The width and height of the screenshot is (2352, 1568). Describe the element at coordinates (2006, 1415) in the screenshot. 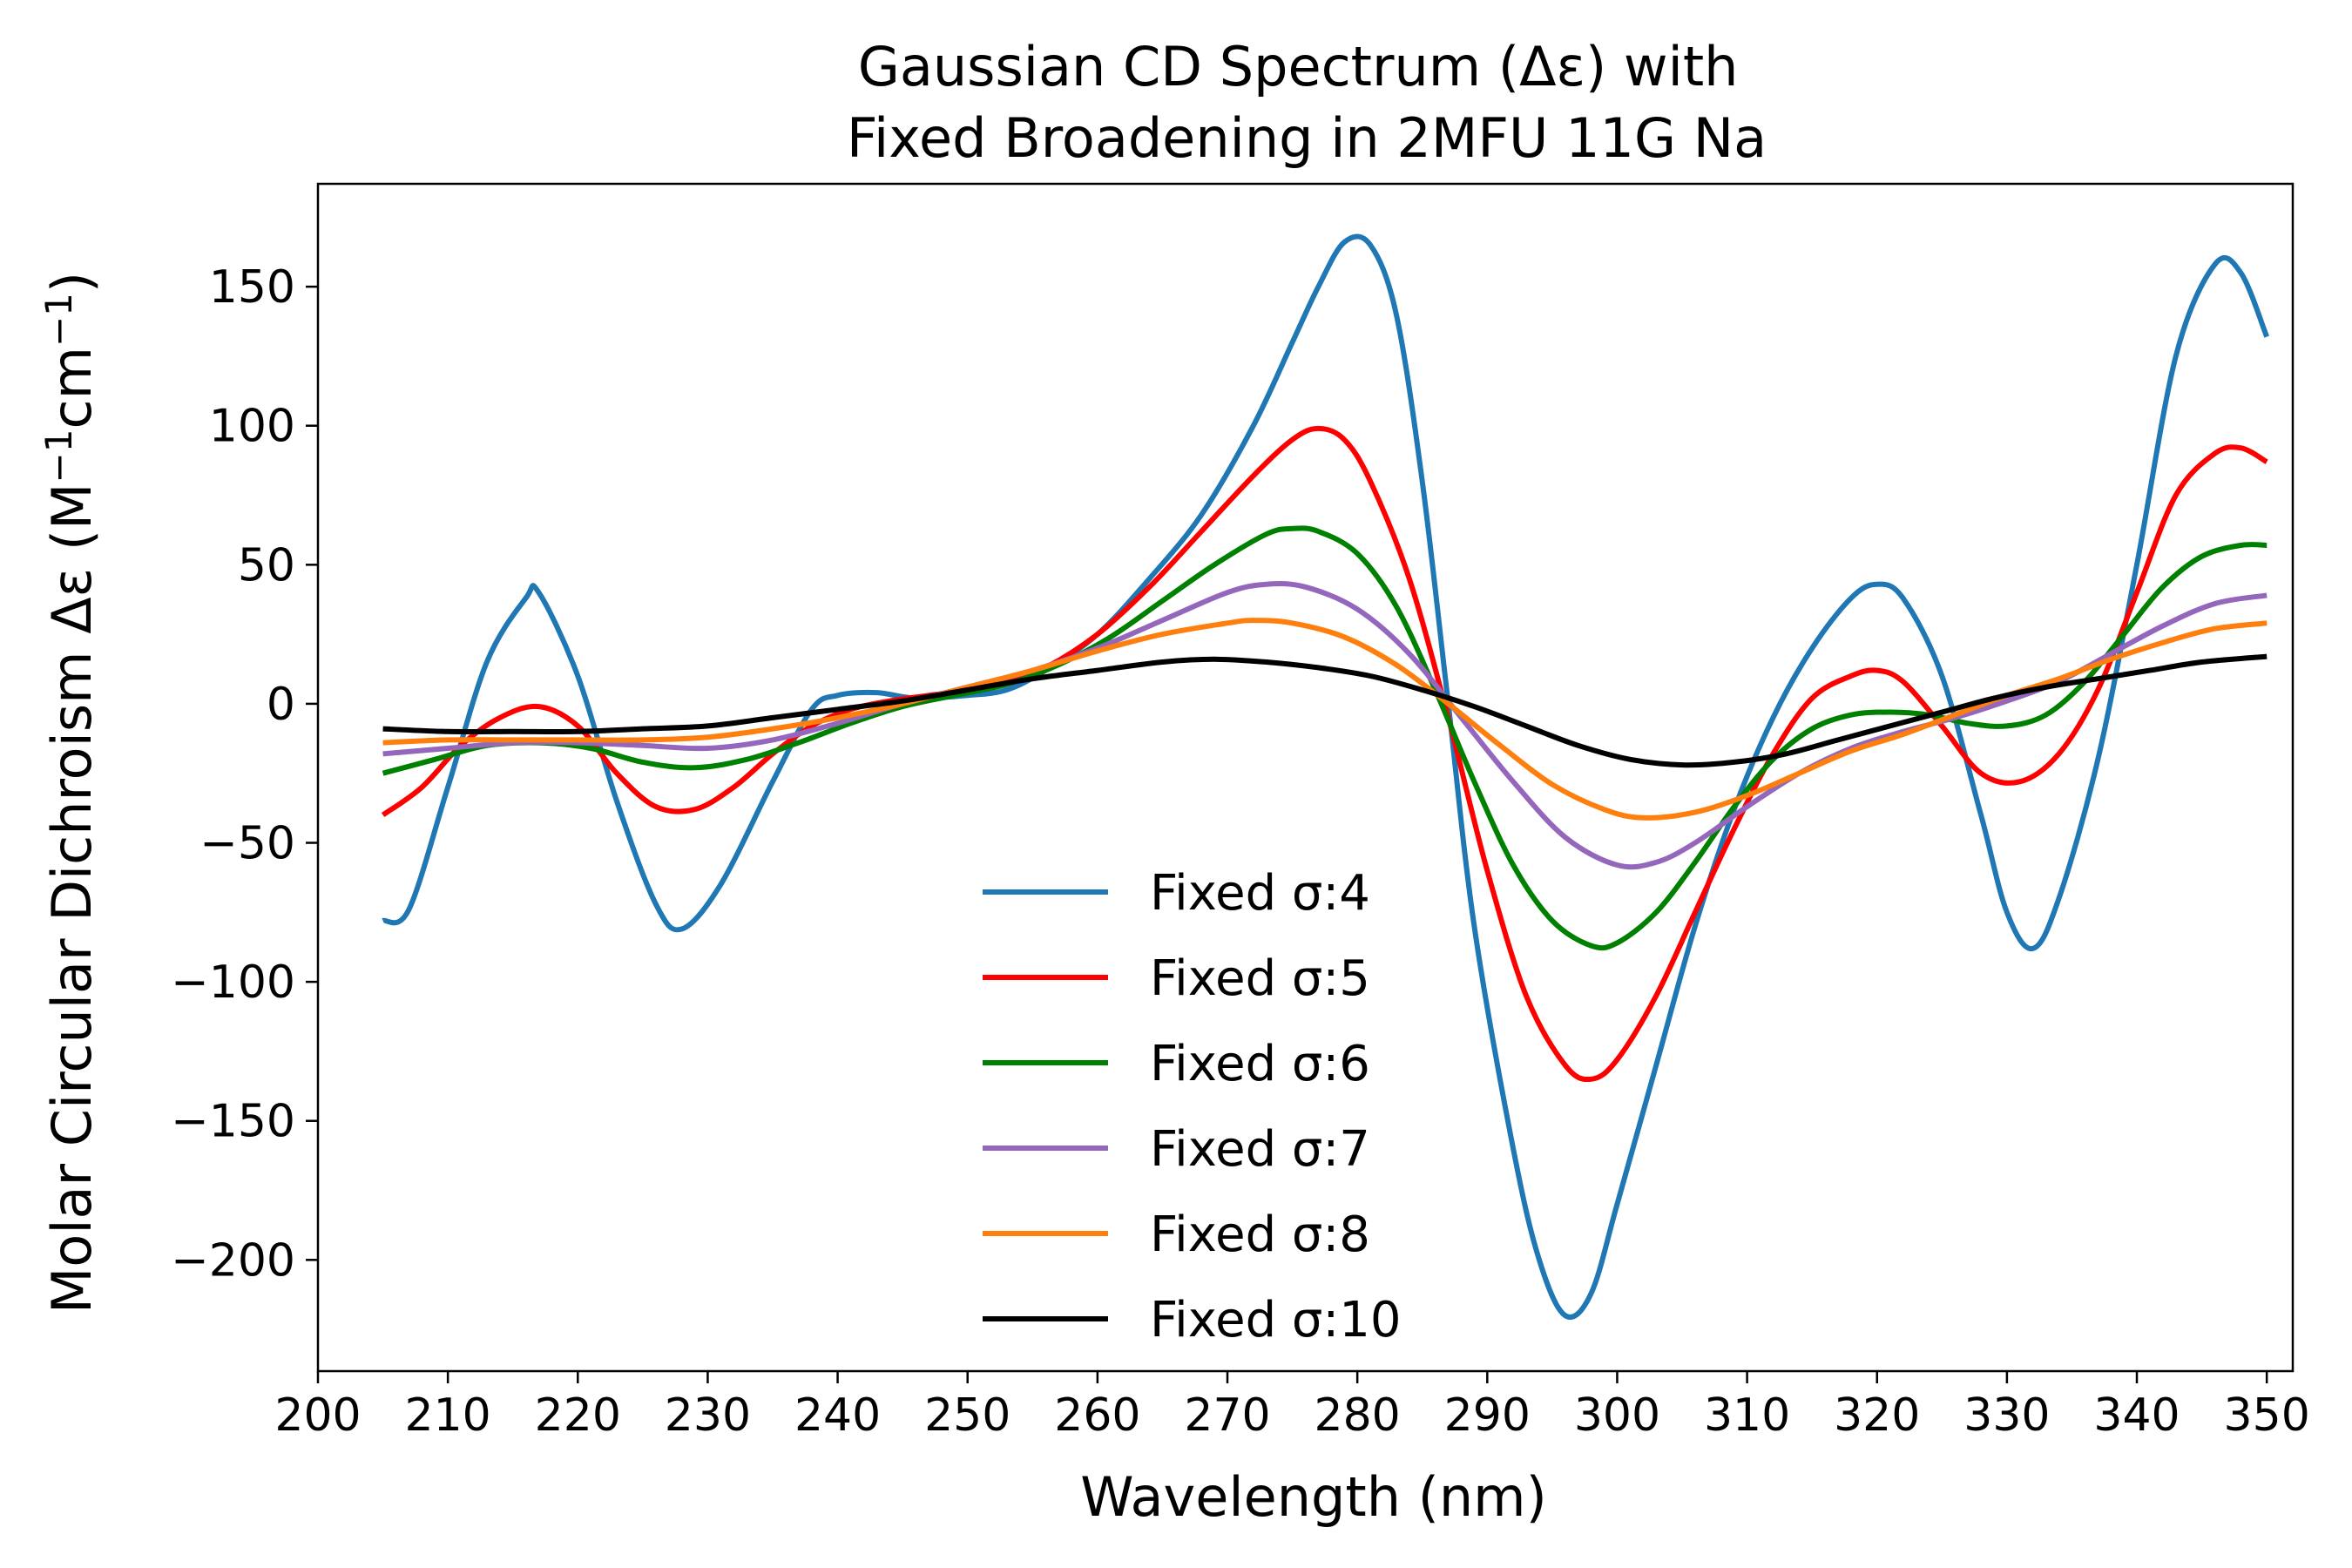

I see `x-tick-label: 330` at that location.